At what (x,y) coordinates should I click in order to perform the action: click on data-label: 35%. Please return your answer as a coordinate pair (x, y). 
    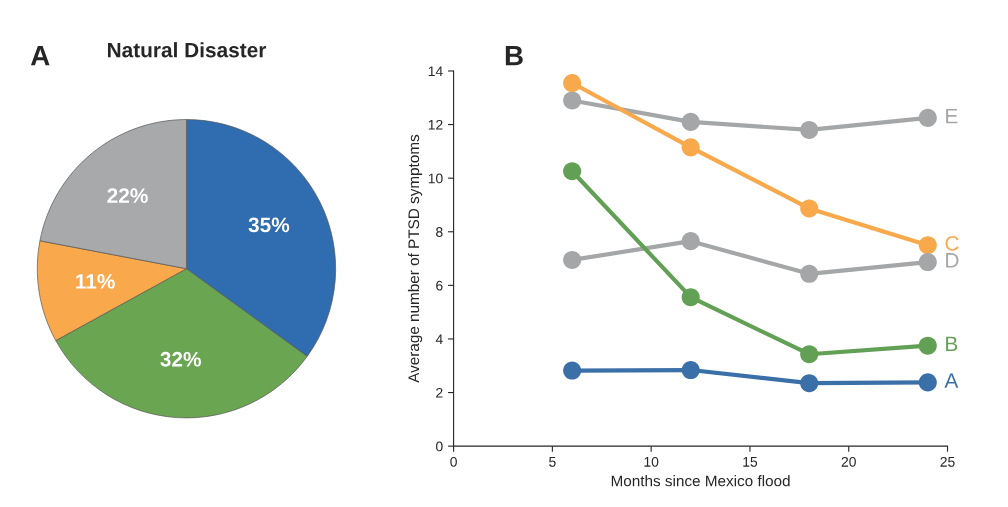
    Looking at the image, I should click on (269, 225).